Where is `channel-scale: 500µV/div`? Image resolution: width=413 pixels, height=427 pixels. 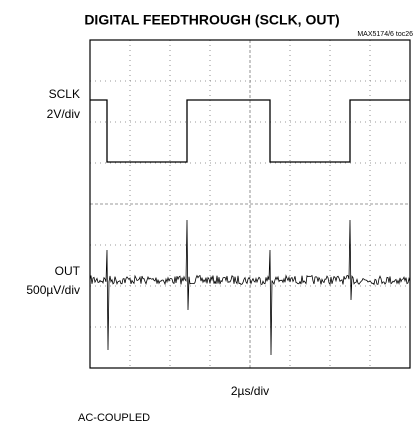
channel-scale: 500µV/div is located at coordinates (53, 290).